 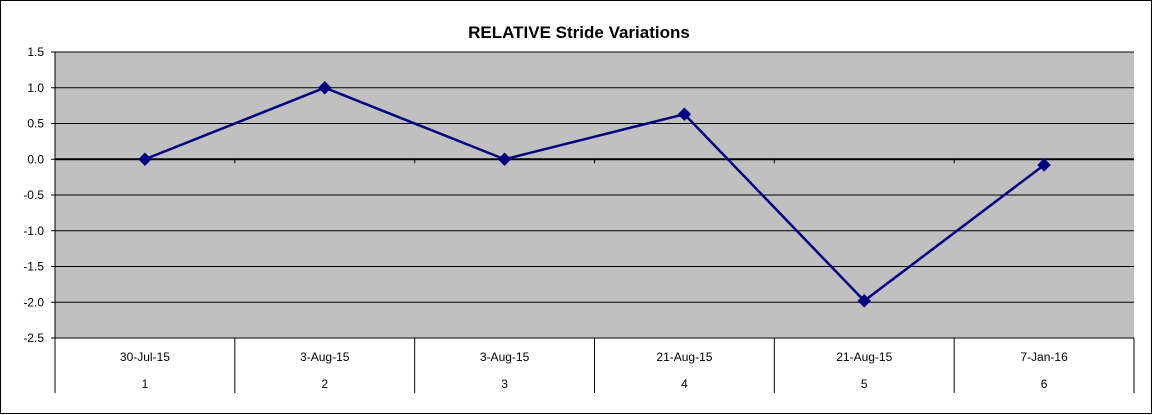 What do you see at coordinates (145, 357) in the screenshot?
I see `x-tick-label-date: 30-Jul-15` at bounding box center [145, 357].